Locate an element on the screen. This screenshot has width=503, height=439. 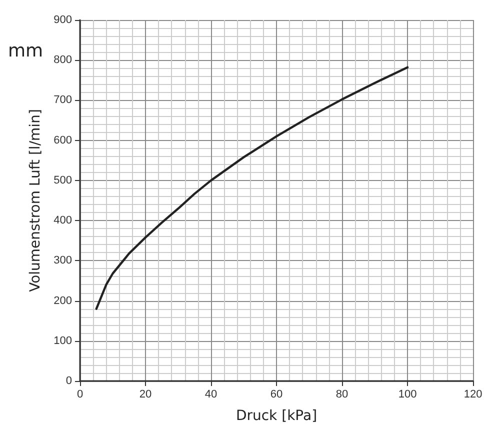
text: mm is located at coordinates (26, 51).